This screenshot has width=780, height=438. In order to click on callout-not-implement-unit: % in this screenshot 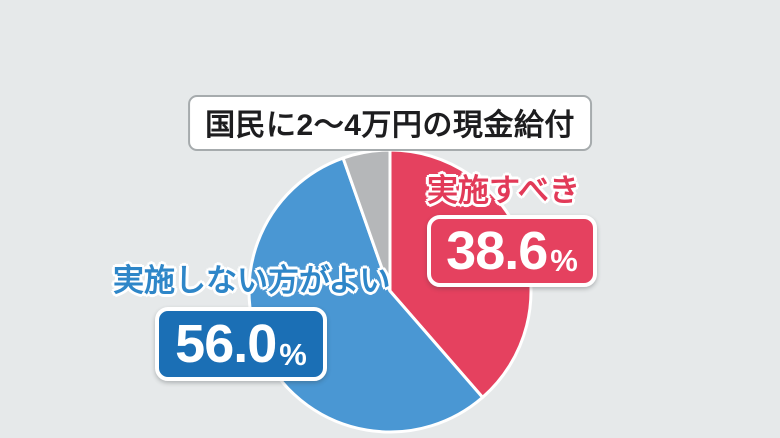, I will do `click(293, 354)`.